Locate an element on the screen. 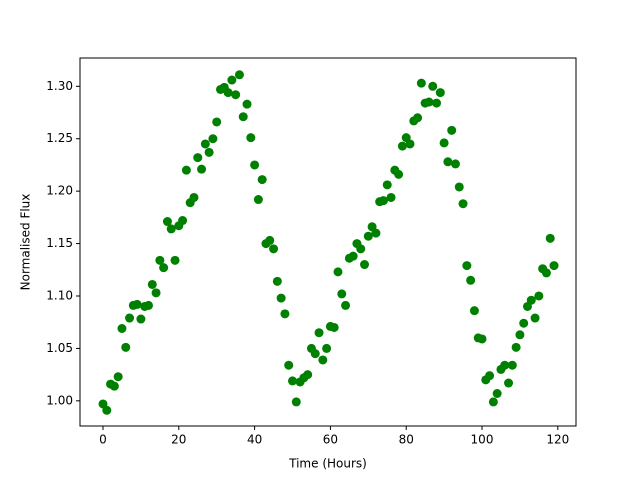 Image resolution: width=640 pixels, height=480 pixels. y-tick-label: 1.05 is located at coordinates (59, 348).